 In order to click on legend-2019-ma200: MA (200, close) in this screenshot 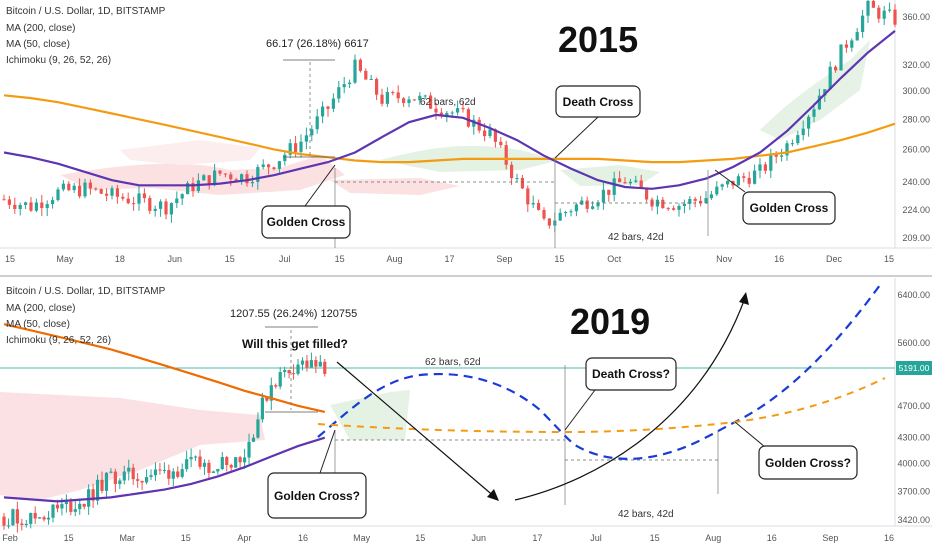, I will do `click(40, 308)`.